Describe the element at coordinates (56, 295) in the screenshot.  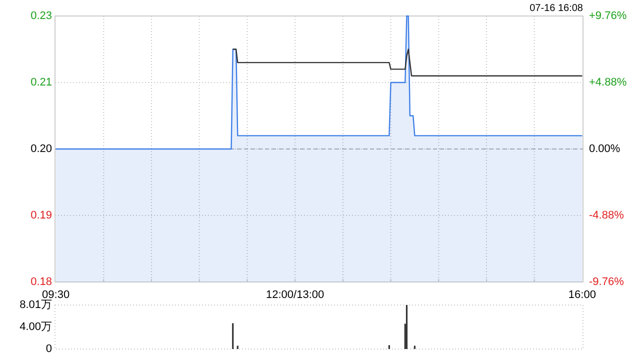
I see `x-tick-label: 09:30` at that location.